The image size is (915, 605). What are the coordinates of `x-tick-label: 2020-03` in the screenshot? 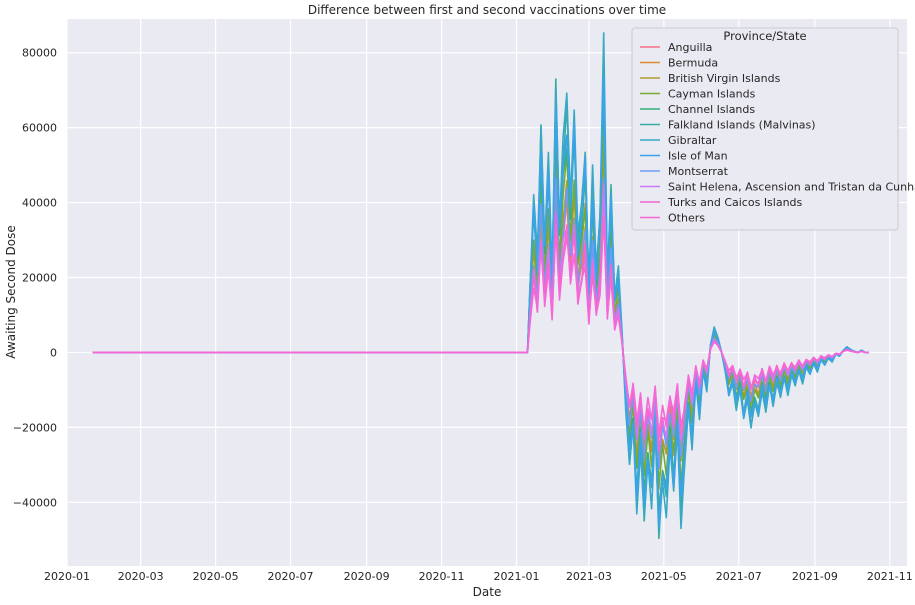 It's located at (141, 576).